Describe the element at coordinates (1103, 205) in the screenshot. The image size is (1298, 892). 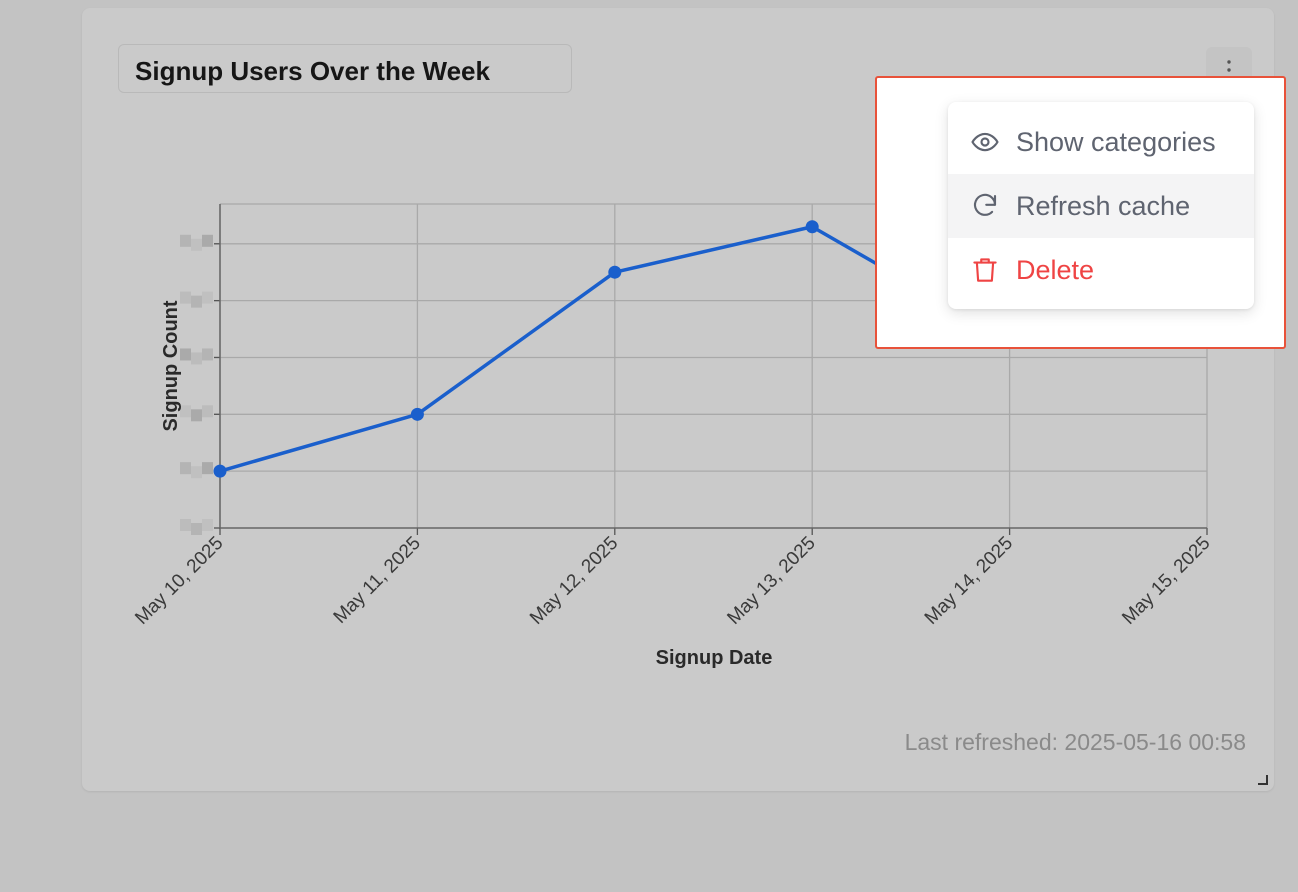
I see `menu-item-label: Refresh cache` at that location.